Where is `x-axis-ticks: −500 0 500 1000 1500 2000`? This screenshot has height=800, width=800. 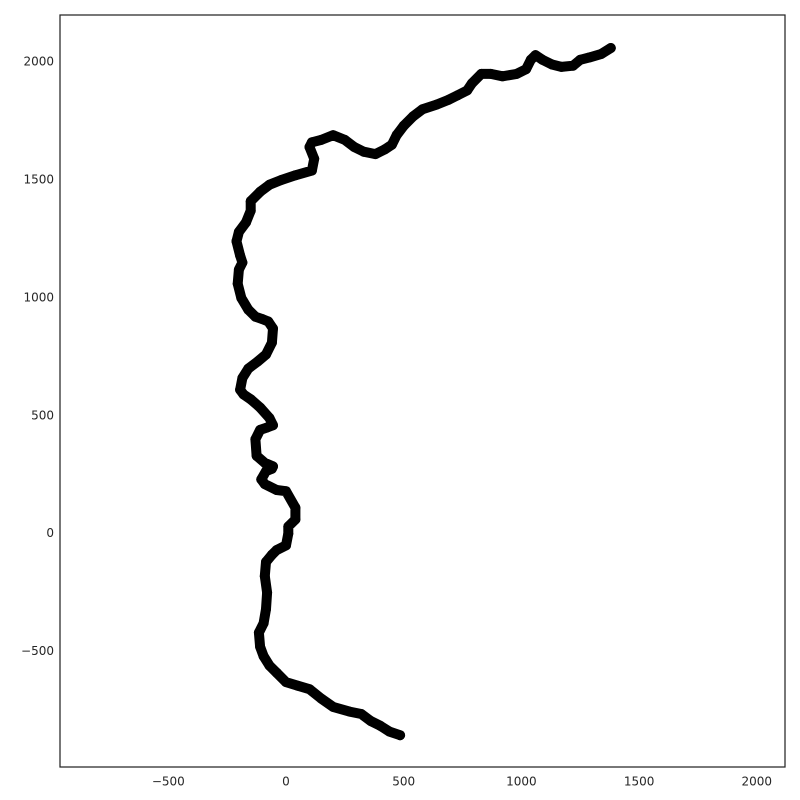
x-axis-ticks: −500 0 500 1000 1500 2000 is located at coordinates (462, 782).